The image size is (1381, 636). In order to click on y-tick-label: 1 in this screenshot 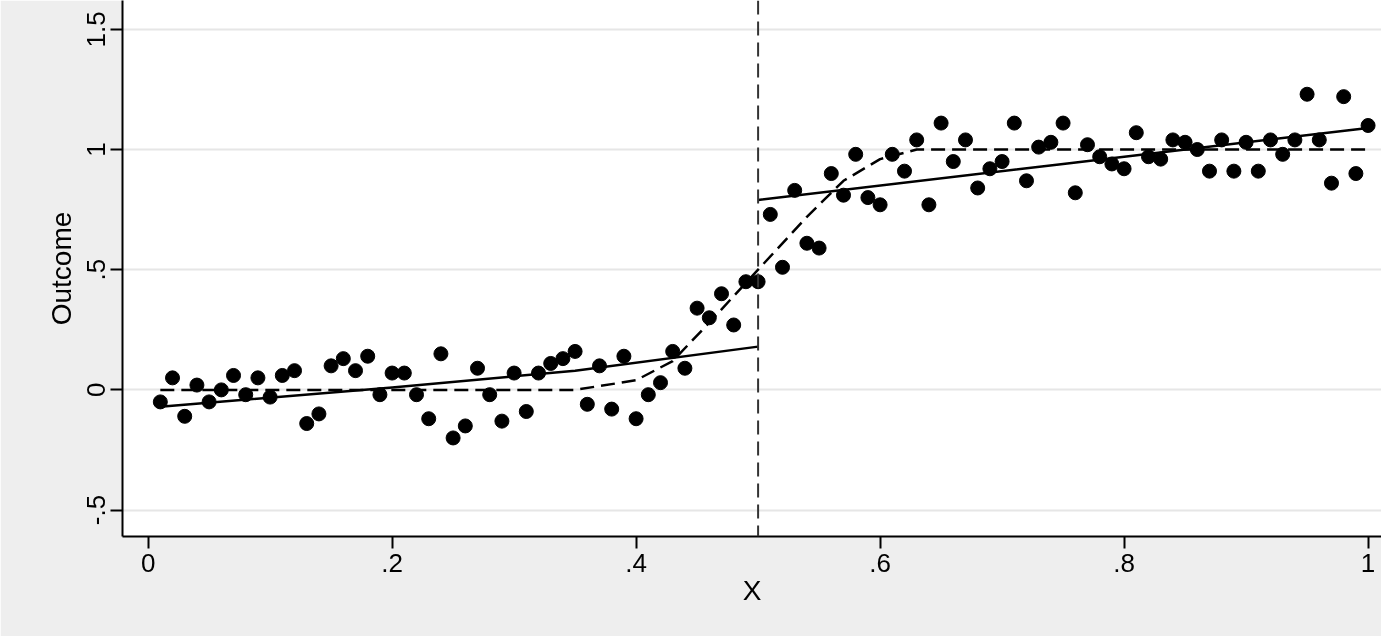, I will do `click(96, 149)`.